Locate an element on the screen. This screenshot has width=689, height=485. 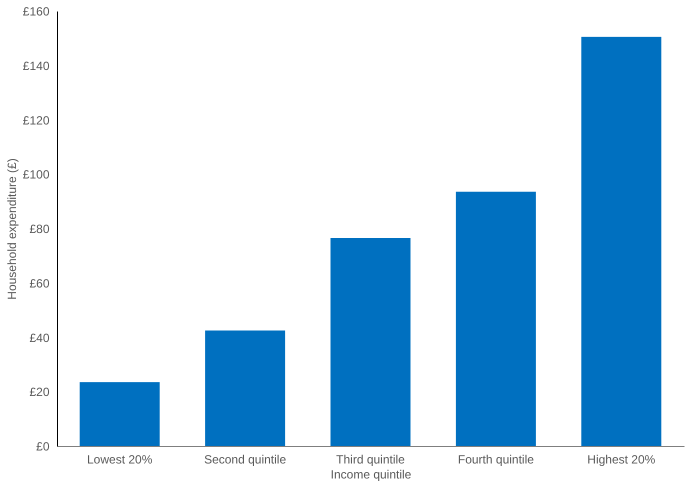
y-tick-label: £60 is located at coordinates (39, 283).